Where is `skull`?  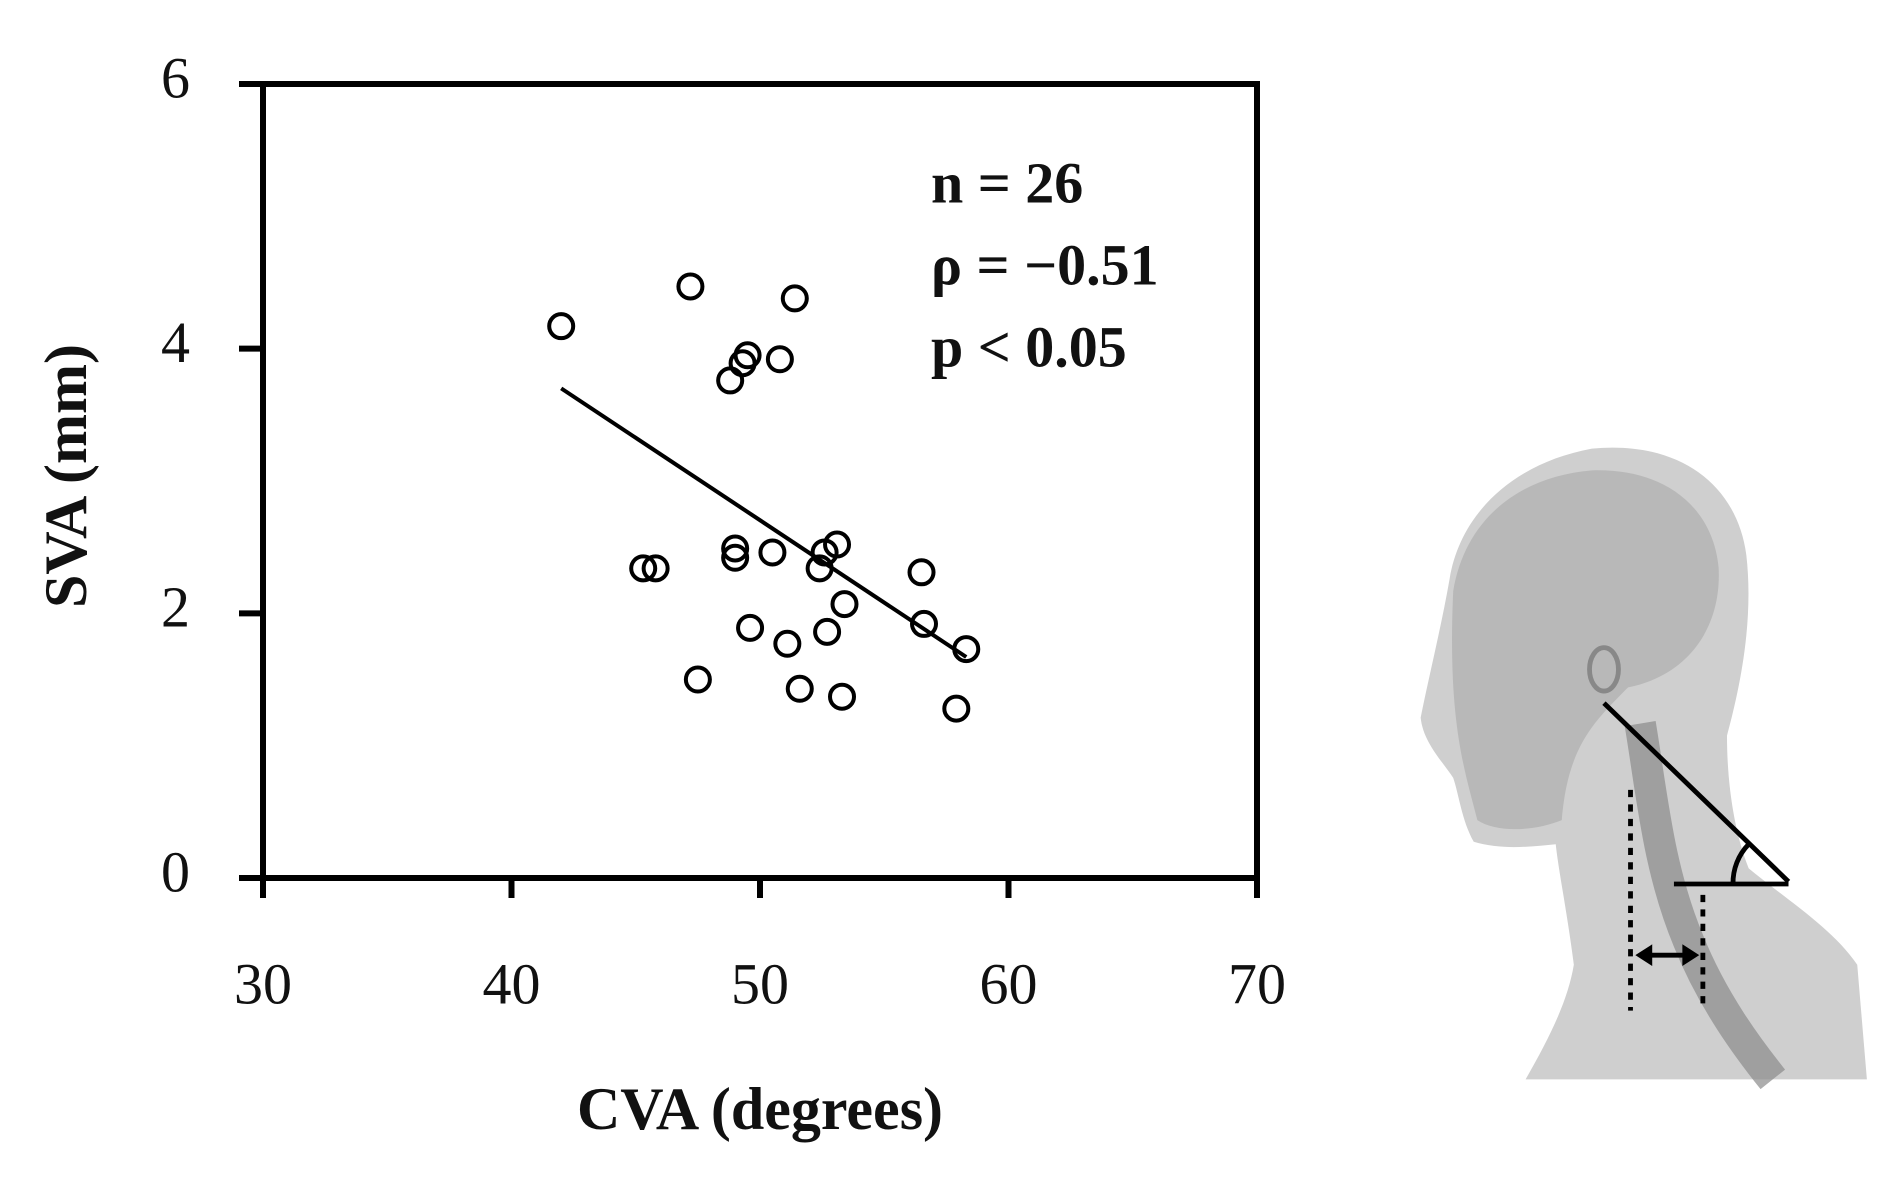
skull is located at coordinates (1585, 650).